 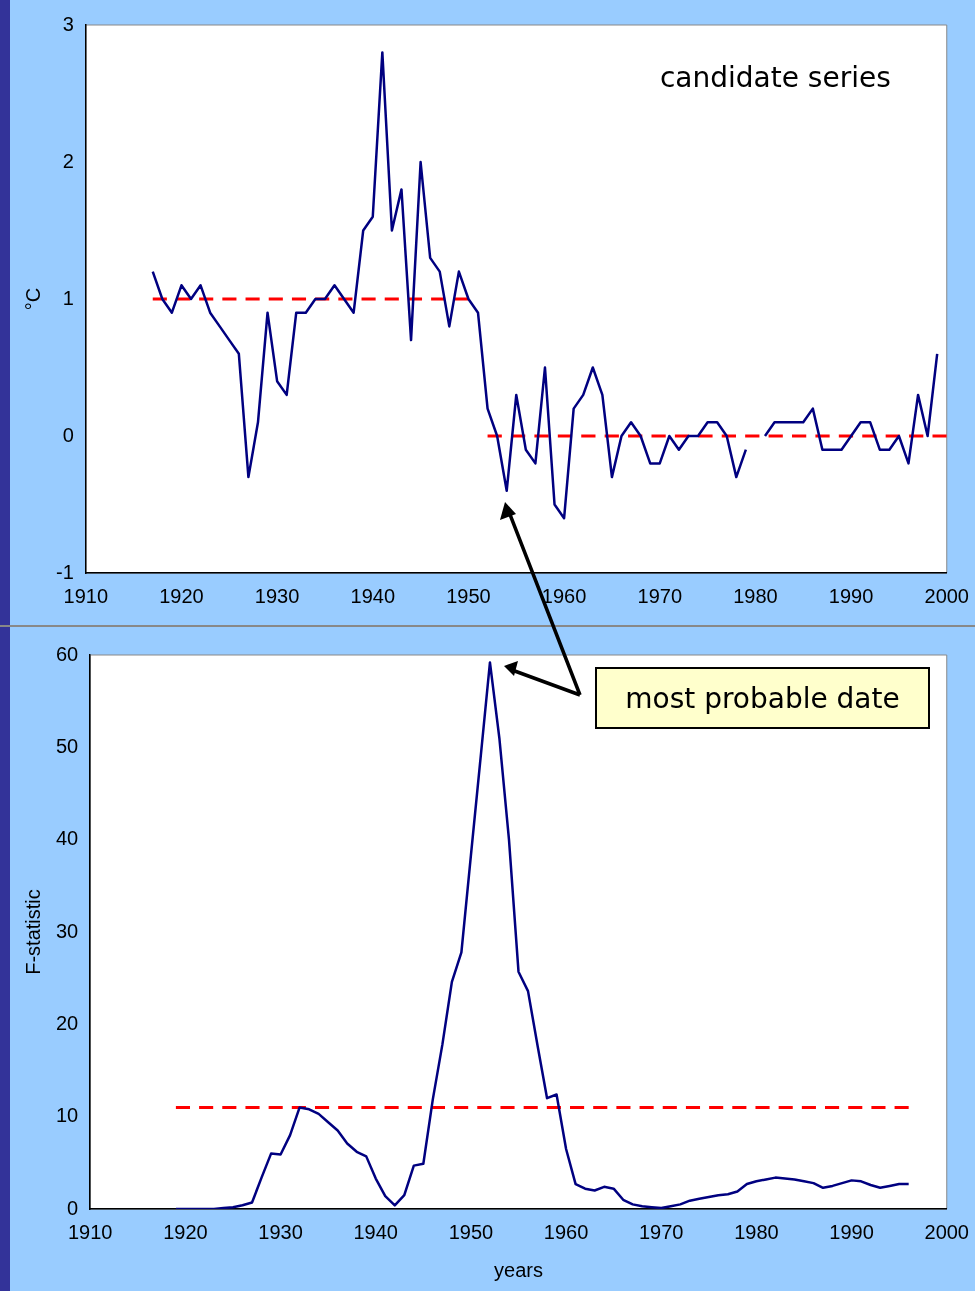 What do you see at coordinates (762, 698) in the screenshot?
I see `annotation: most probable date` at bounding box center [762, 698].